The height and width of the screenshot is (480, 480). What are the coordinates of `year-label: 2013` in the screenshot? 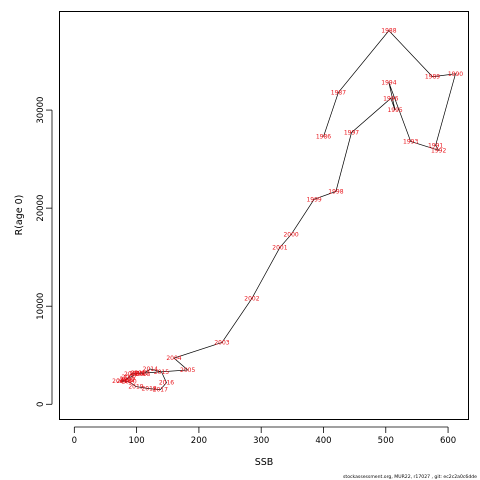 It's located at (142, 374).